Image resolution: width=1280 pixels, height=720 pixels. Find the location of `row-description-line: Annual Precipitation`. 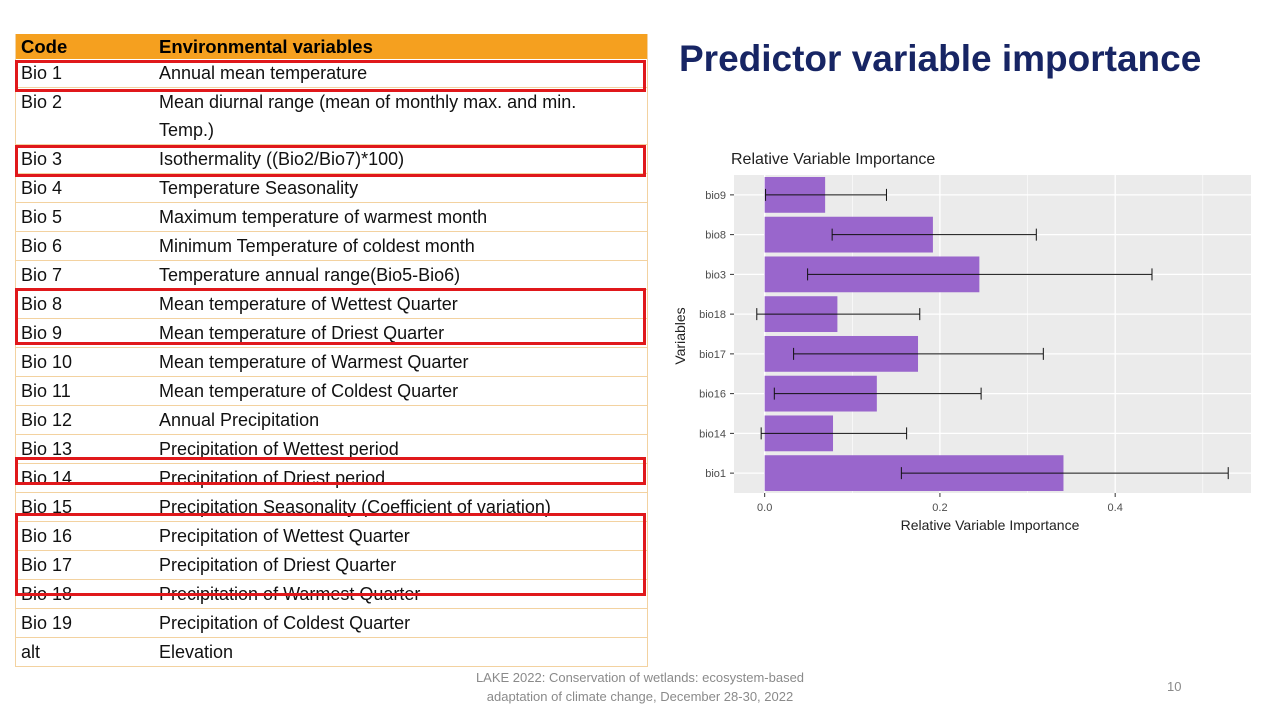

row-description-line: Annual Precipitation is located at coordinates (239, 420).